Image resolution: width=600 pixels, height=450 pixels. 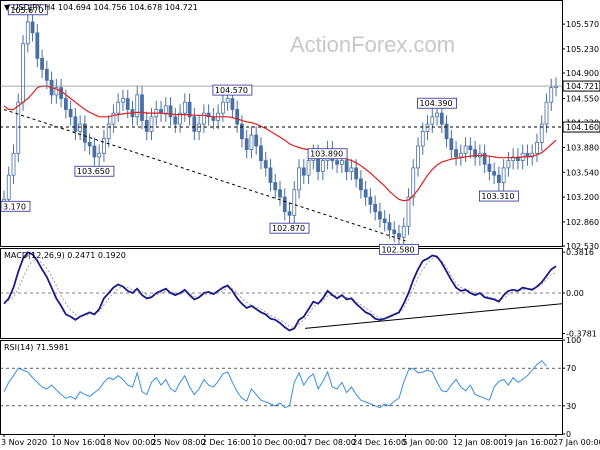 I want to click on current-price-flag, so click(x=581, y=86).